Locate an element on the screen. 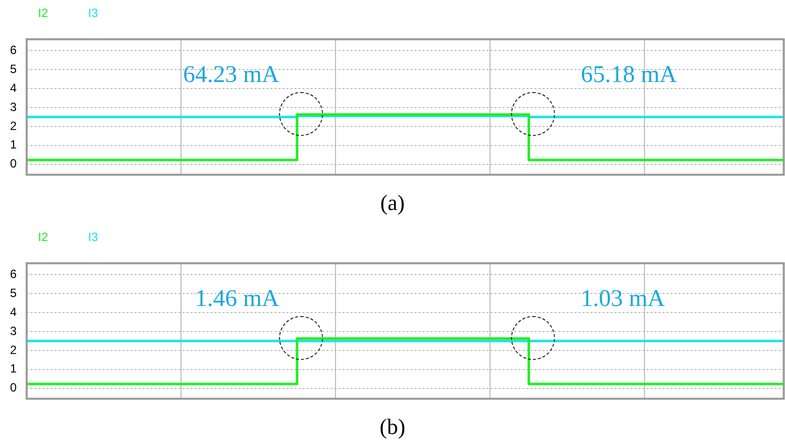 The width and height of the screenshot is (785, 448). annotation: 65.18 mA is located at coordinates (628, 76).